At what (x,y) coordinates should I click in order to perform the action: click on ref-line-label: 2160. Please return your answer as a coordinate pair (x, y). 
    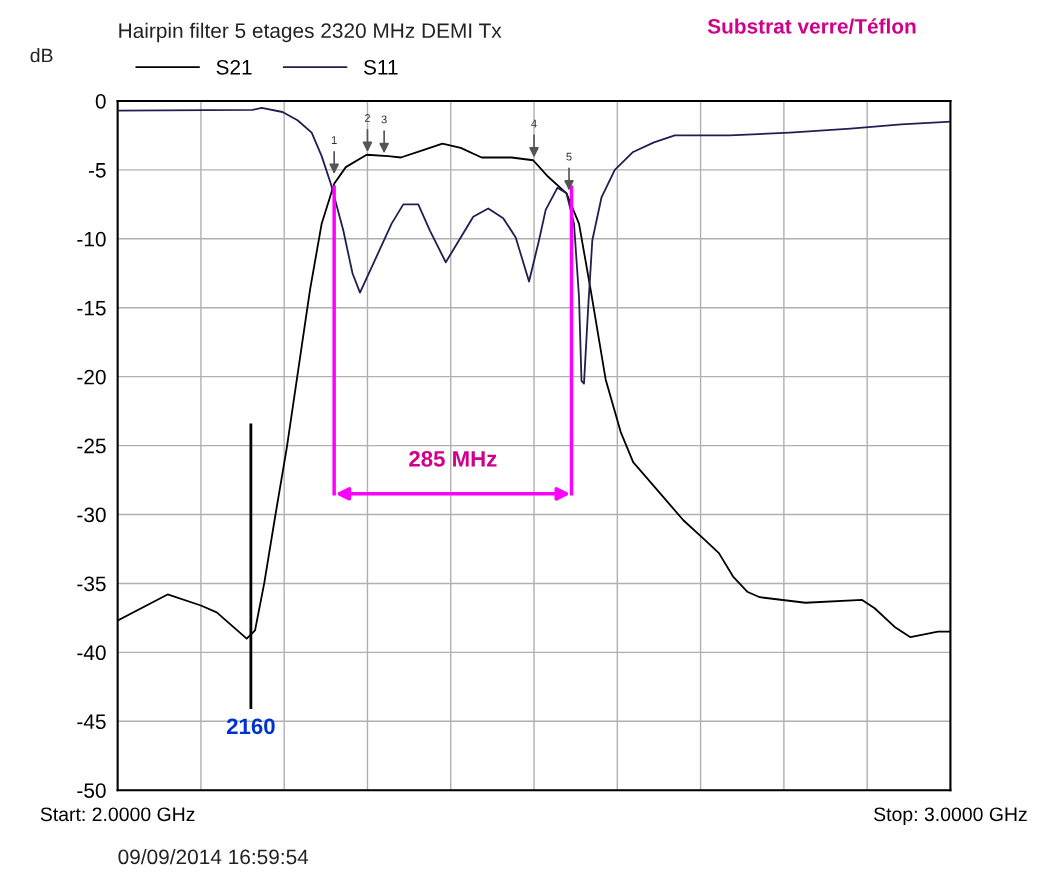
    Looking at the image, I should click on (250, 726).